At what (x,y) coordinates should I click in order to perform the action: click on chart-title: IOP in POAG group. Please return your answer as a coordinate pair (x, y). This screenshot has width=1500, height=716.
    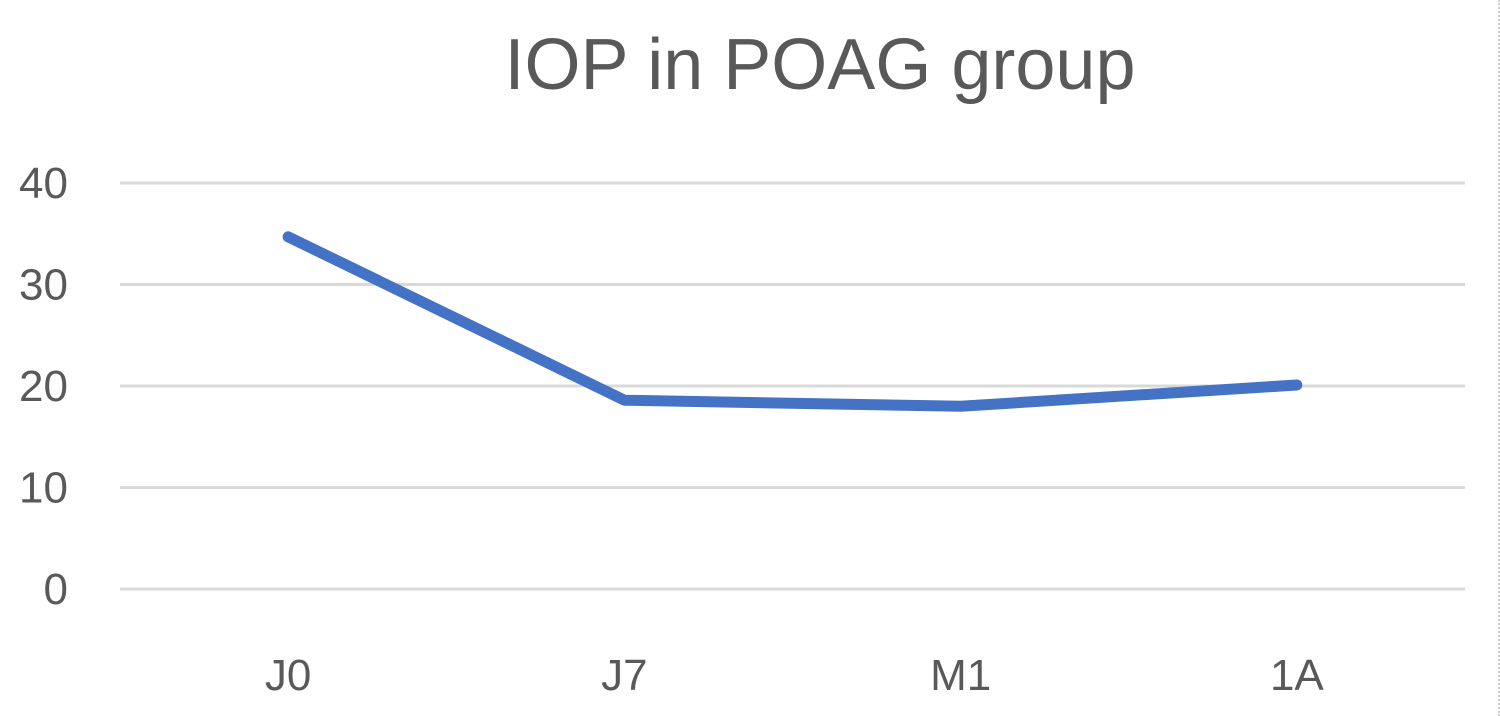
    Looking at the image, I should click on (820, 65).